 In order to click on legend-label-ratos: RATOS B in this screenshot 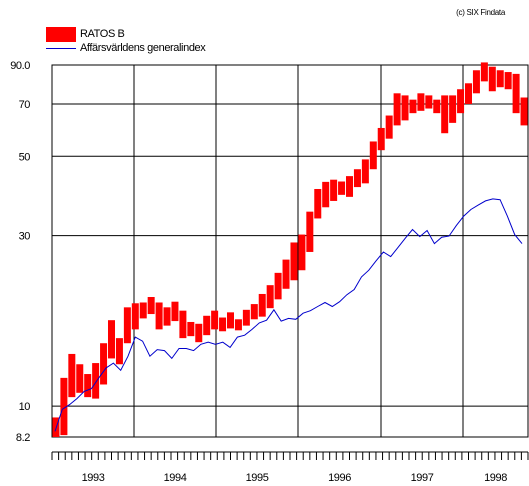, I will do `click(102, 34)`.